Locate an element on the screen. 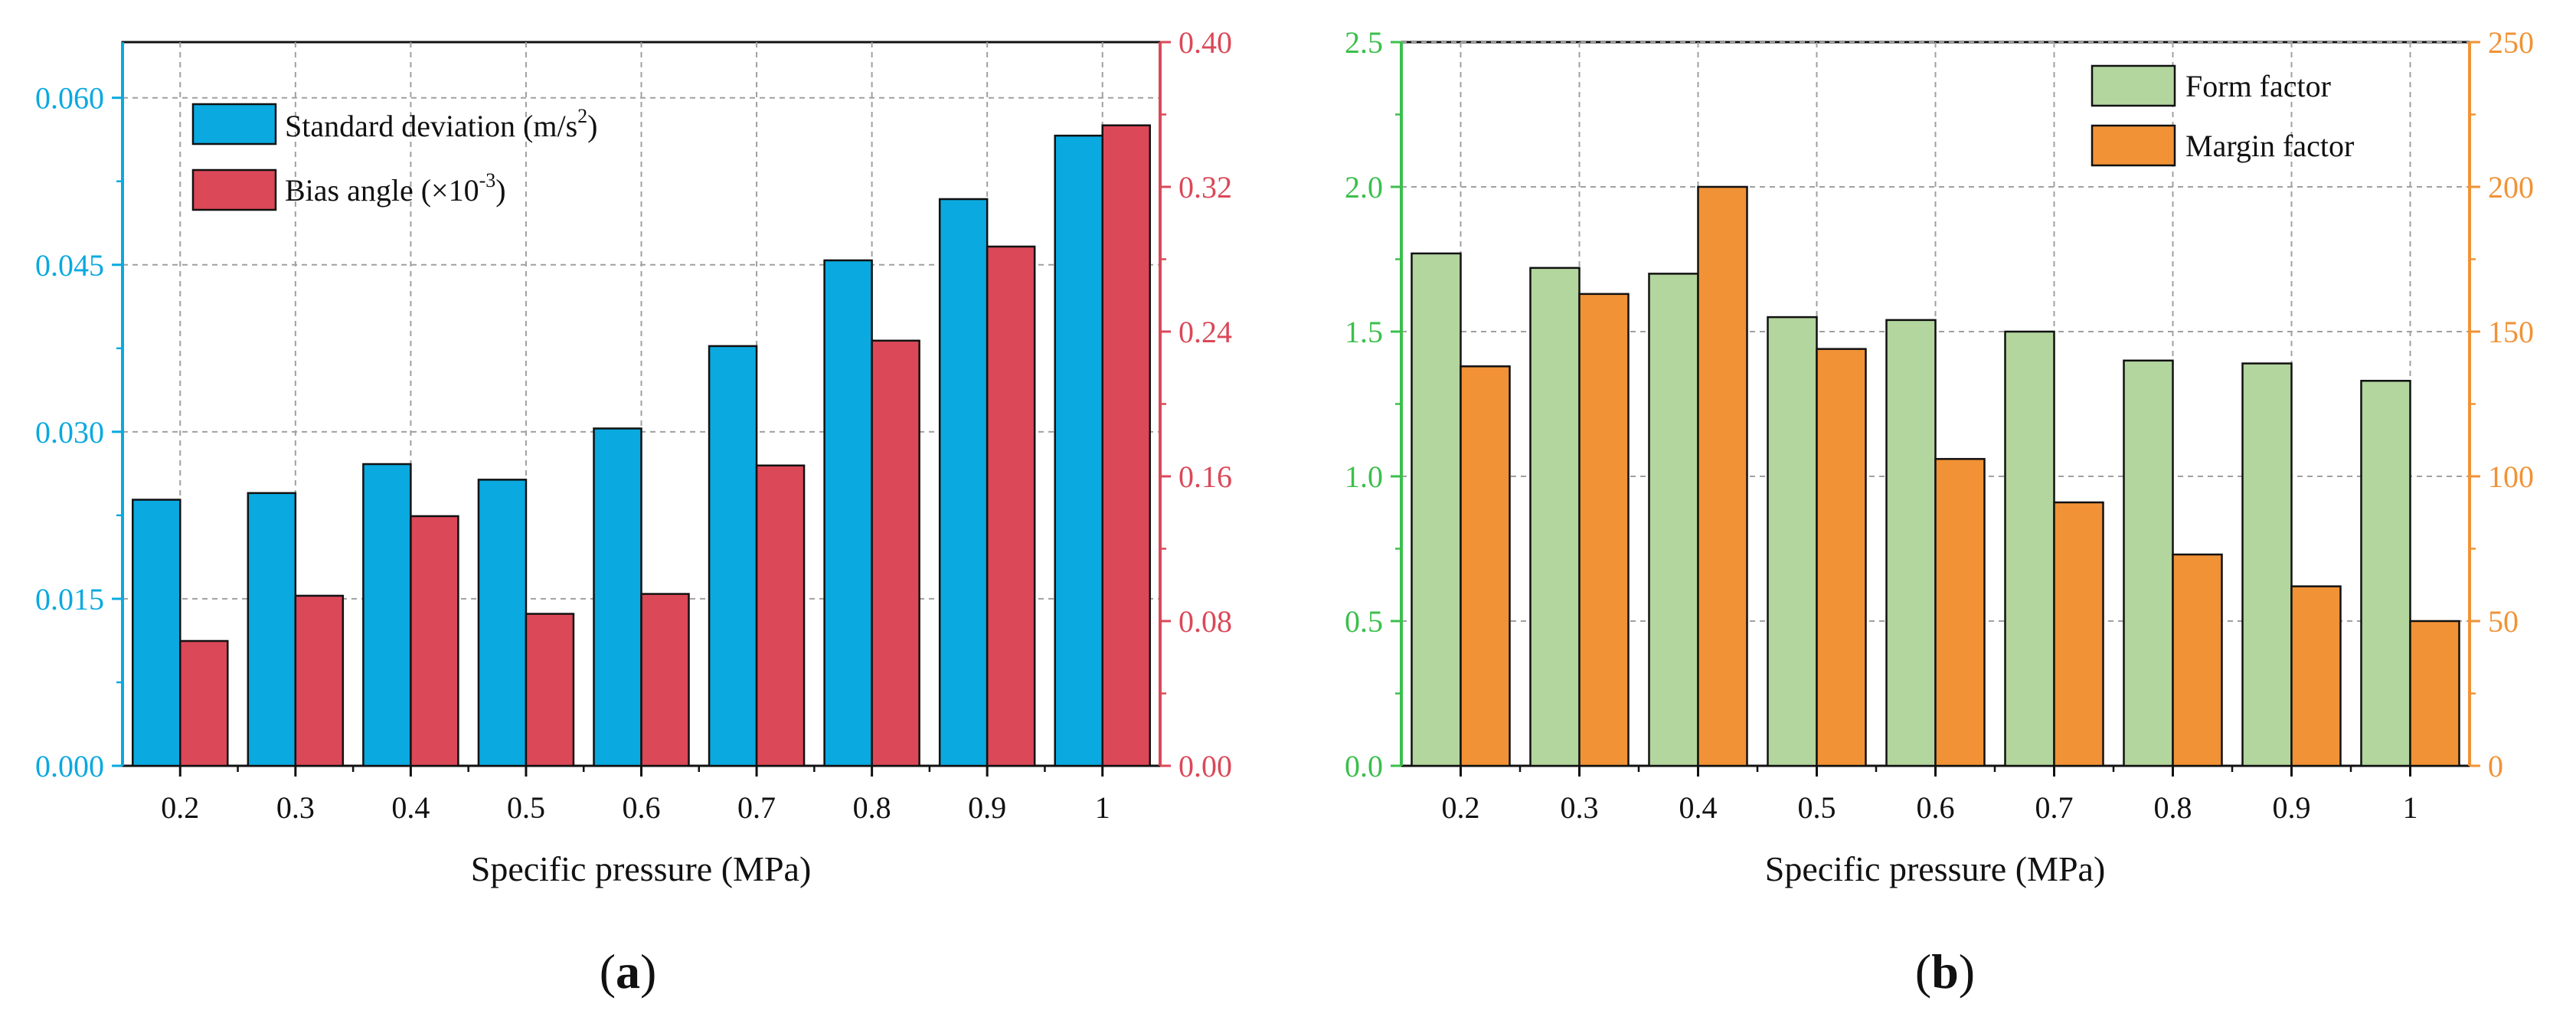 Image resolution: width=2576 pixels, height=1017 pixels. left-tick-label-0-5: 0.5 is located at coordinates (1364, 621).